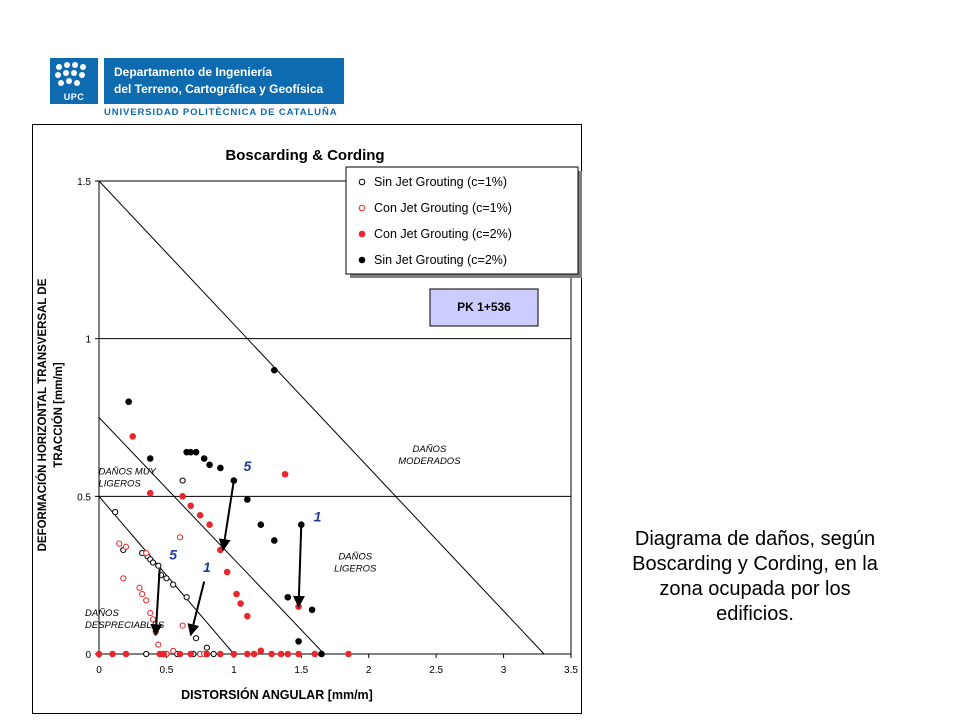  What do you see at coordinates (318, 517) in the screenshot?
I see `arrow-label-3: 1` at bounding box center [318, 517].